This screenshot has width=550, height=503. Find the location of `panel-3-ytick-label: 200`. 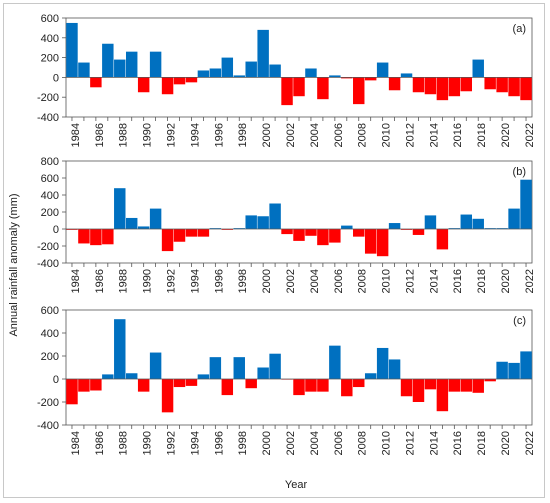

panel-3-ytick-label: 200 is located at coordinates (50, 357).